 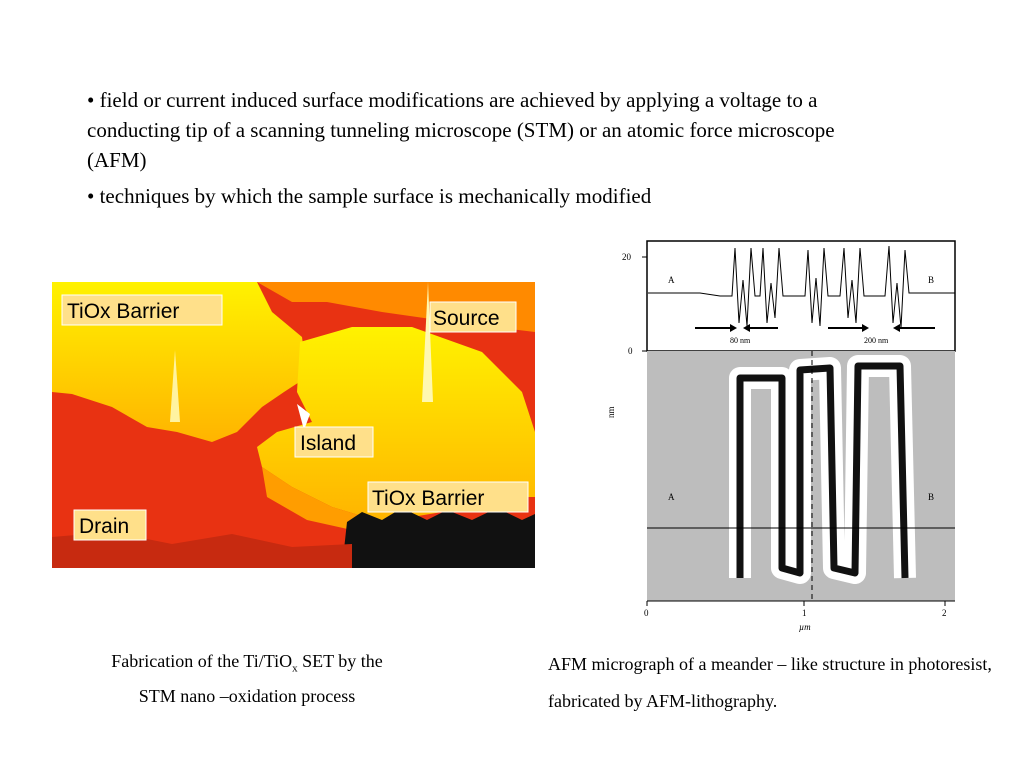 What do you see at coordinates (630, 351) in the screenshot?
I see `profile-y-tick-0: 0` at bounding box center [630, 351].